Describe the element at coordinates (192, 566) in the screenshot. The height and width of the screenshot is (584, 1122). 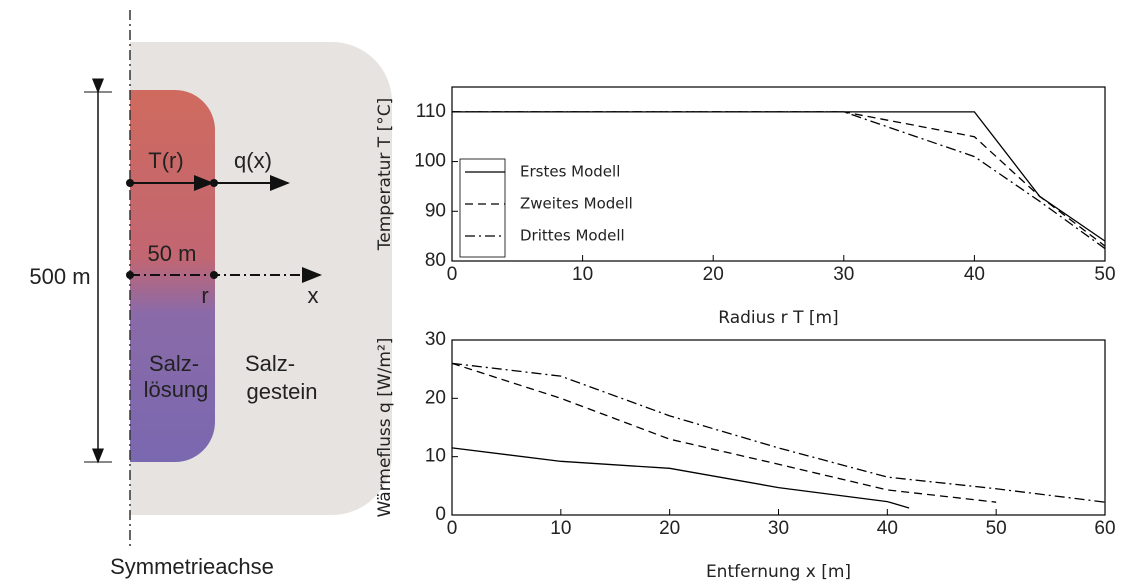
I see `label: Symmetrieachse` at that location.